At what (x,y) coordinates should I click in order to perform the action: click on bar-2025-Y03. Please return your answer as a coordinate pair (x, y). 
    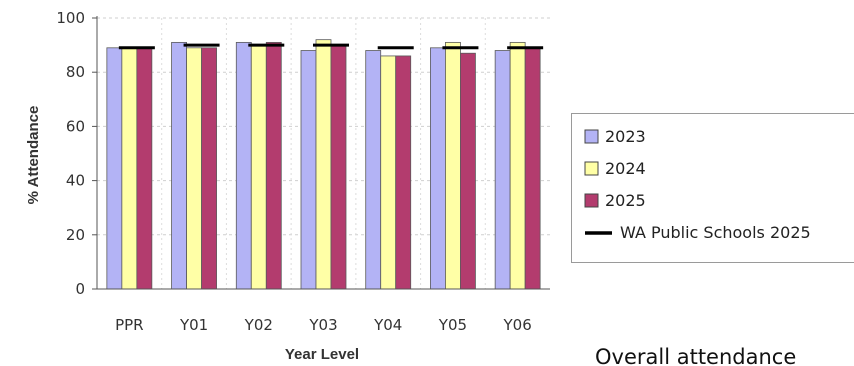
    Looking at the image, I should click on (338, 167).